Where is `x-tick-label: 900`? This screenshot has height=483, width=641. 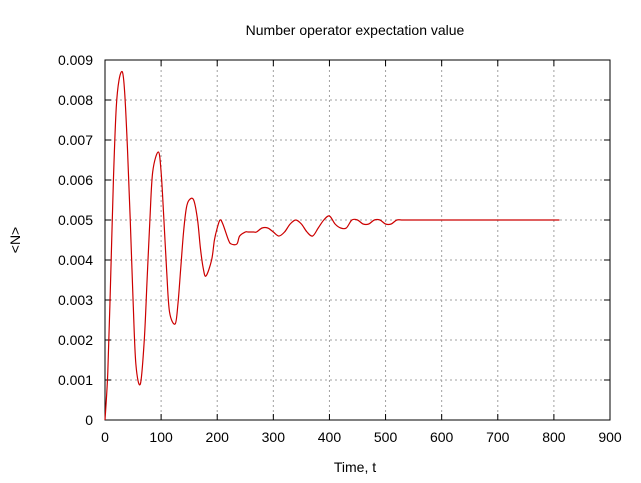 x-tick-label: 900 is located at coordinates (610, 437).